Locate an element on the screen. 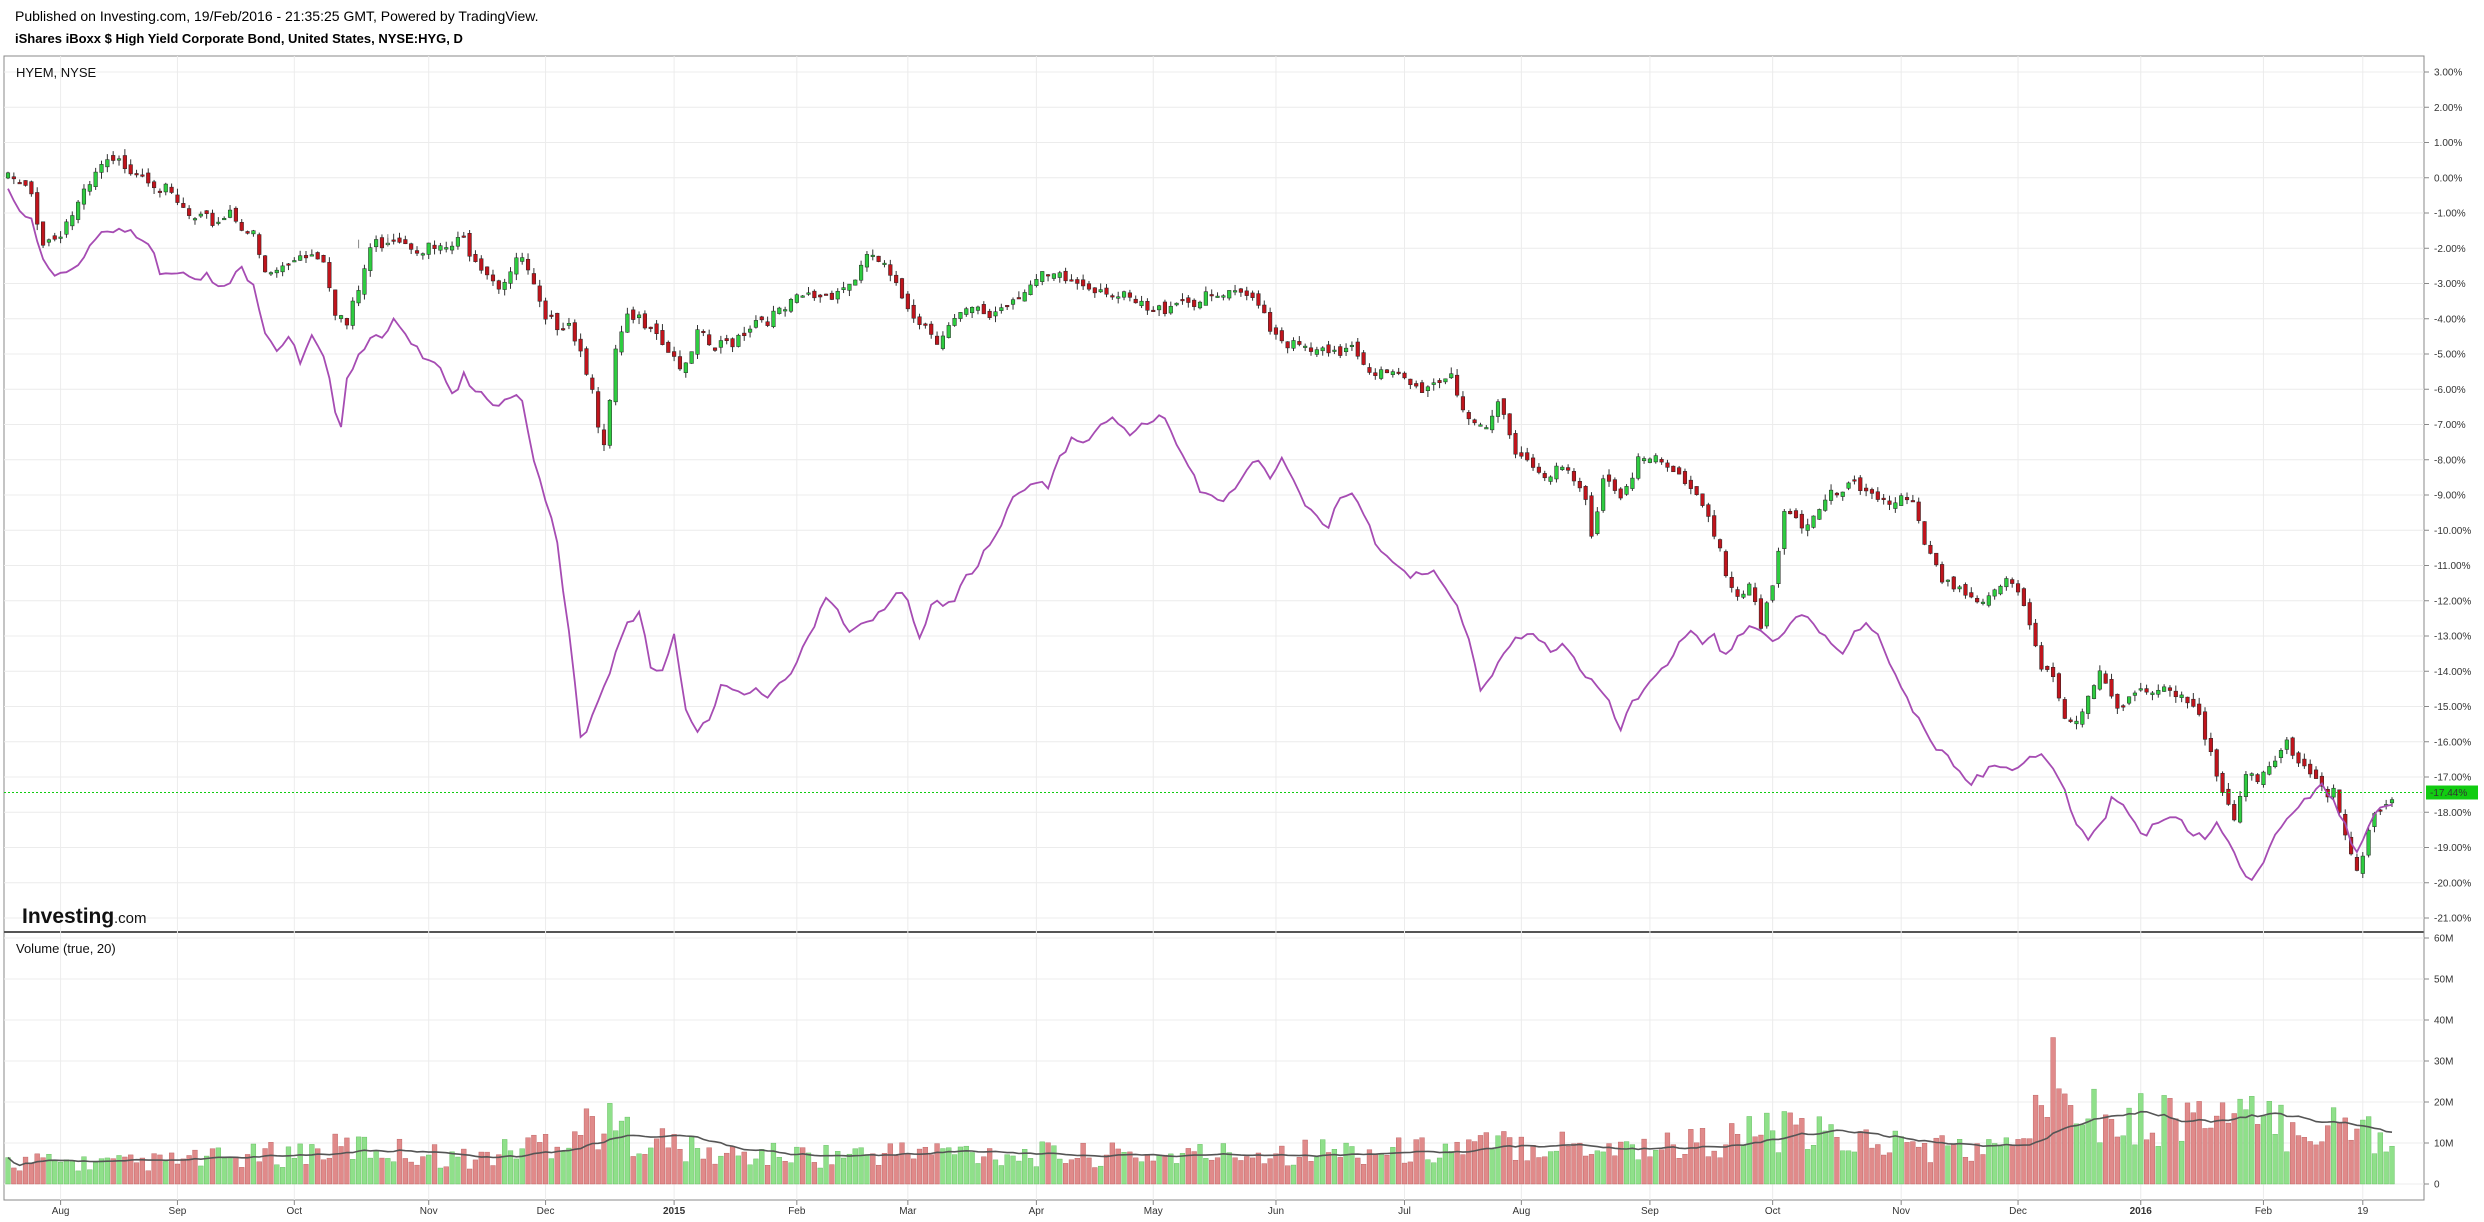 Image resolution: width=2484 pixels, height=1222 pixels. price-tick-label: -3.00% is located at coordinates (2450, 284).